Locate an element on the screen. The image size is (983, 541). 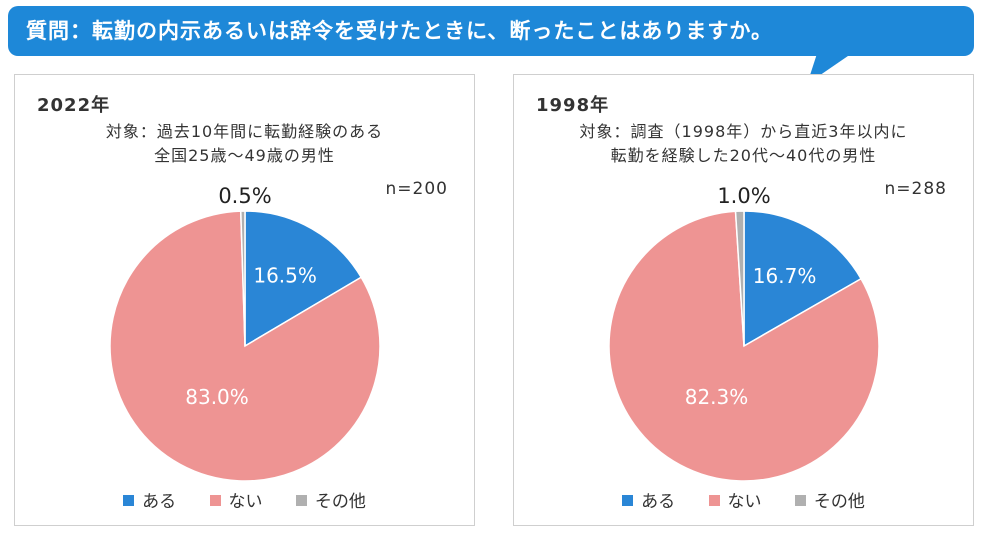
data-label-sonota: 1.0% is located at coordinates (743, 196).